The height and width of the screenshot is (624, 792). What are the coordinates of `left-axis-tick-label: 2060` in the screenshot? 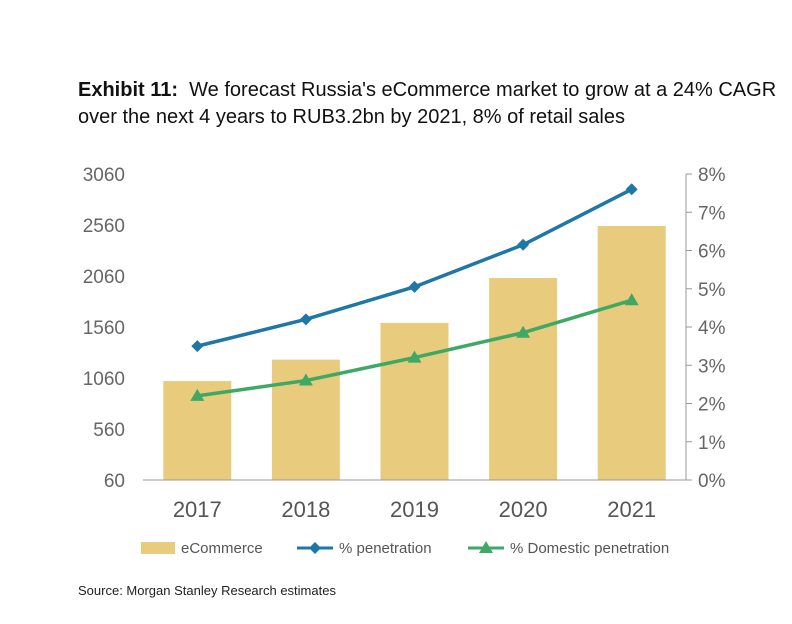 It's located at (104, 277).